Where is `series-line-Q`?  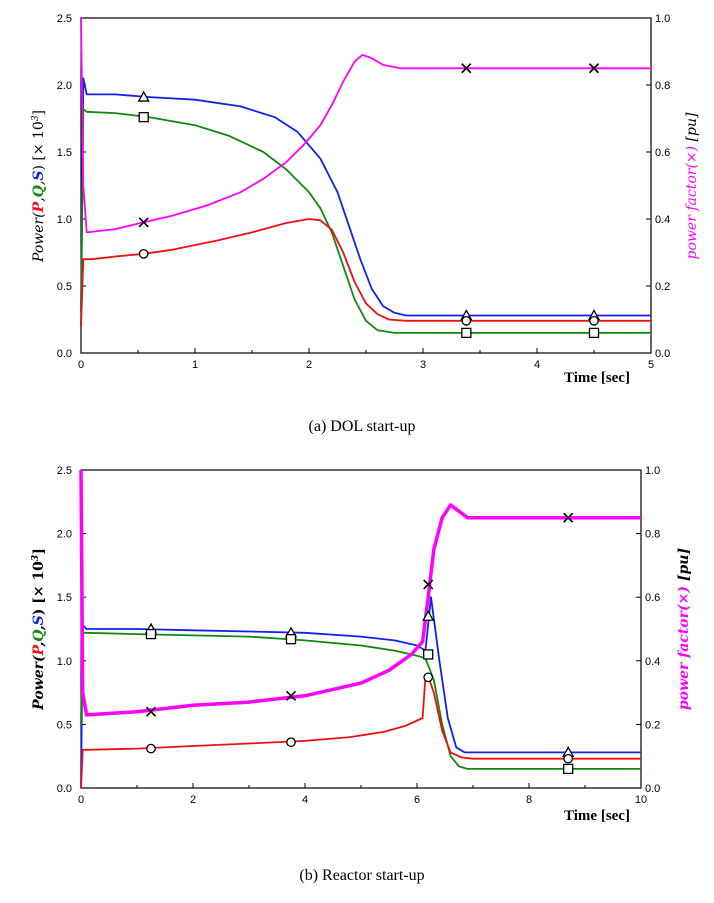
series-line-Q is located at coordinates (360, 700).